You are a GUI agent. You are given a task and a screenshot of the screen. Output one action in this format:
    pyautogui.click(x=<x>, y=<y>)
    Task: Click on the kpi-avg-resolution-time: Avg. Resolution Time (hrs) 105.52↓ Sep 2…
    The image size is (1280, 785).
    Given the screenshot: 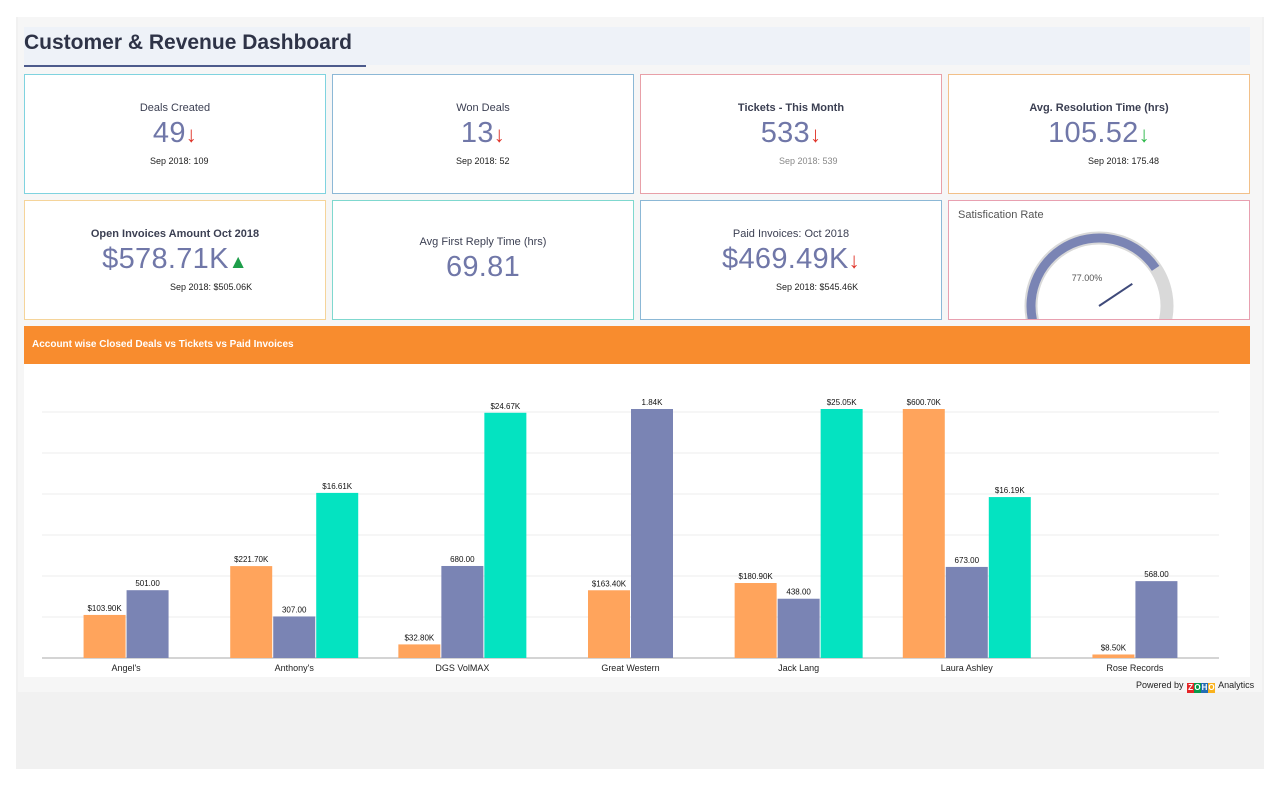 What is the action you would take?
    pyautogui.click(x=1099, y=134)
    